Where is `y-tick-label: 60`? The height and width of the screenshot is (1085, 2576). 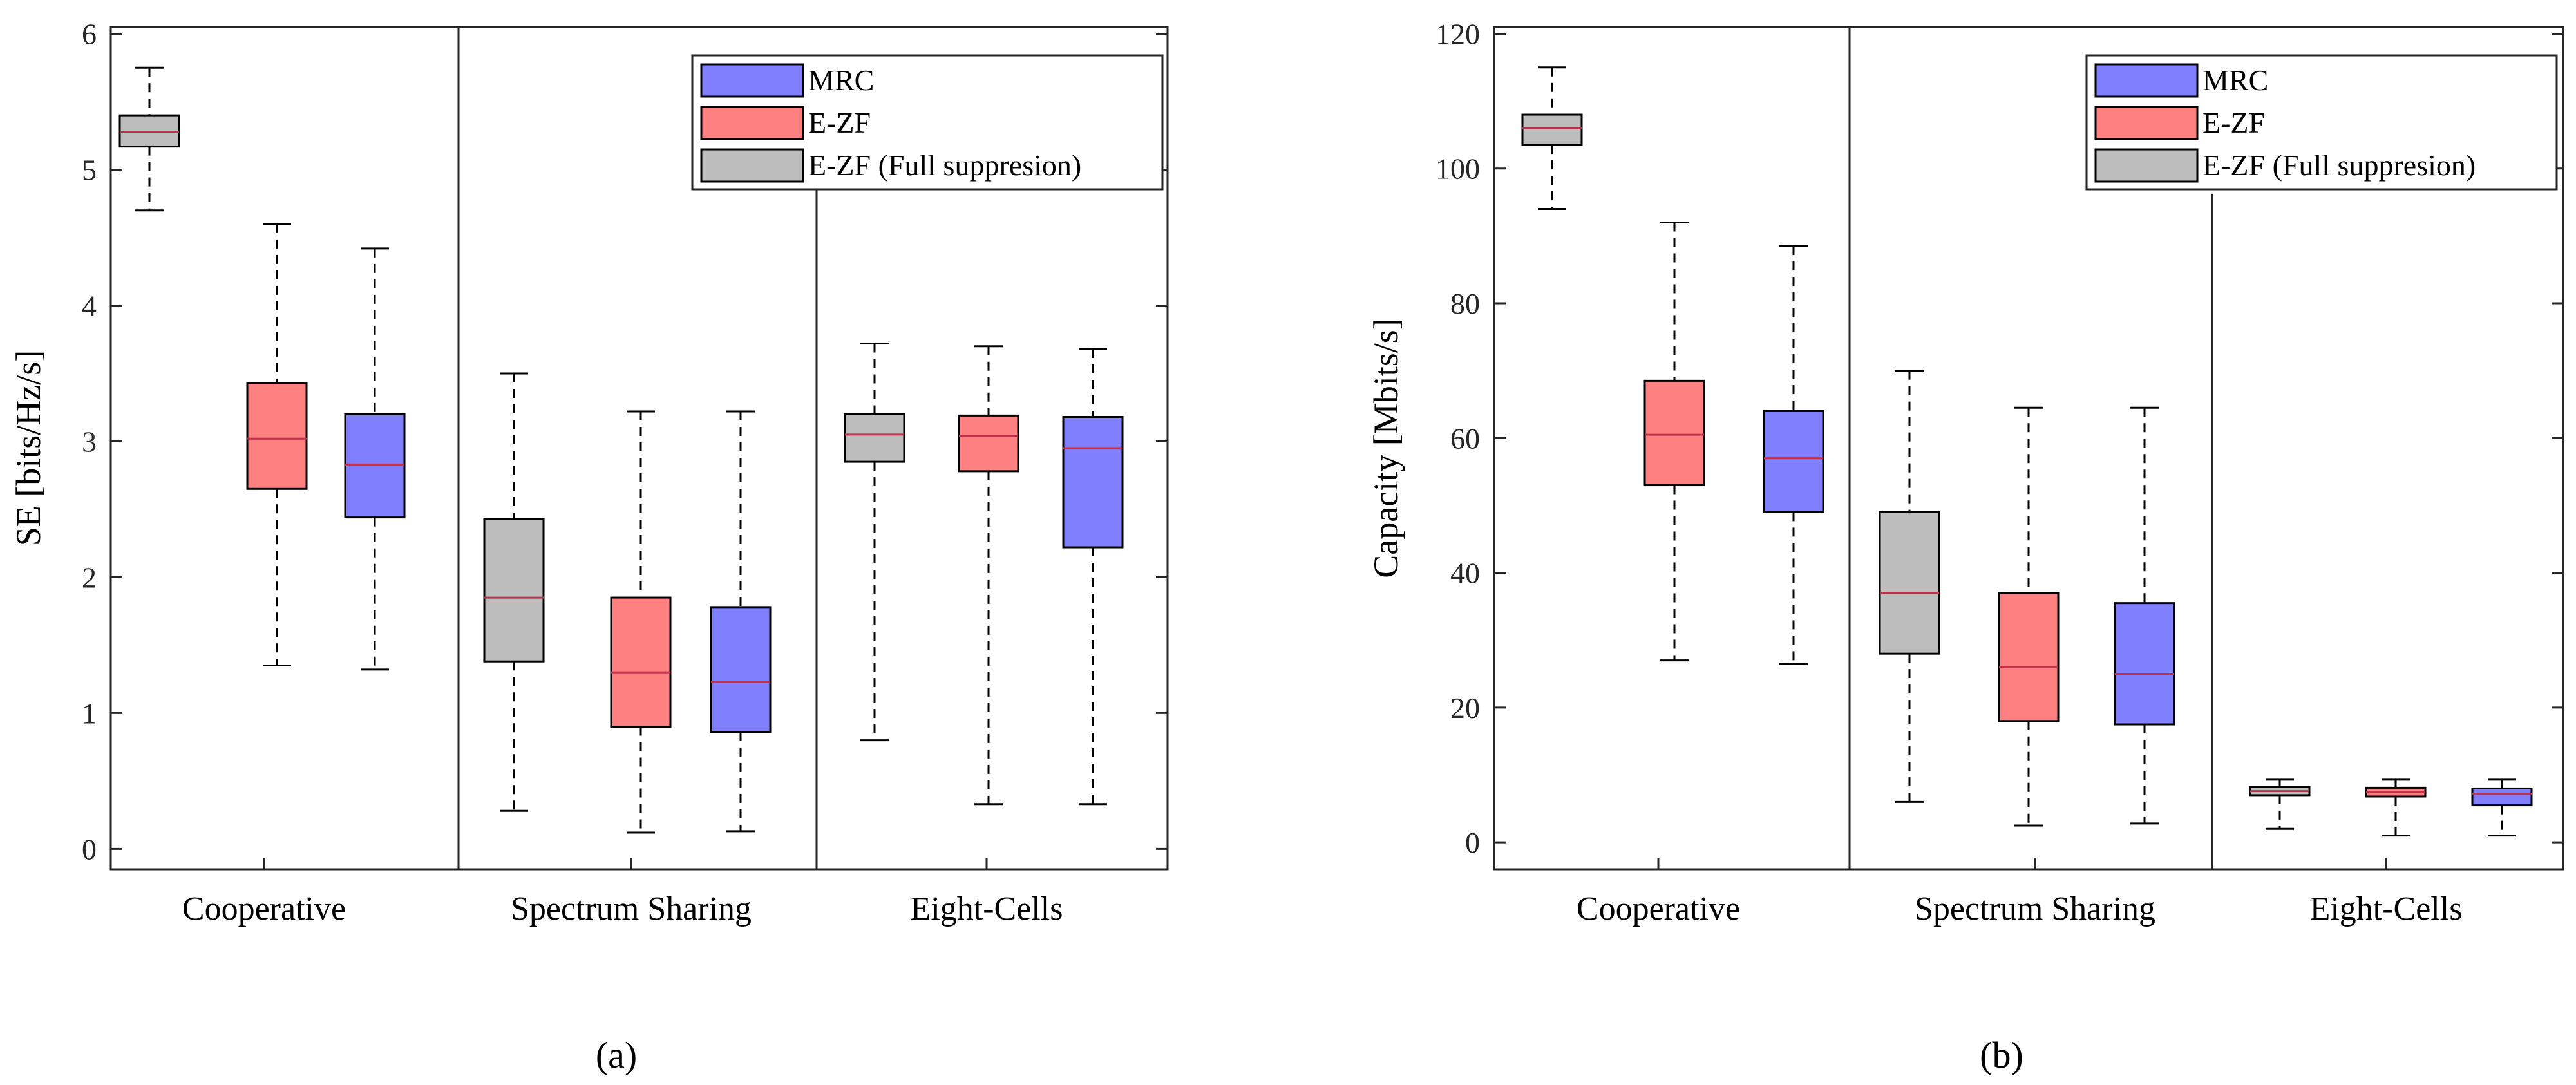
y-tick-label: 60 is located at coordinates (1465, 439).